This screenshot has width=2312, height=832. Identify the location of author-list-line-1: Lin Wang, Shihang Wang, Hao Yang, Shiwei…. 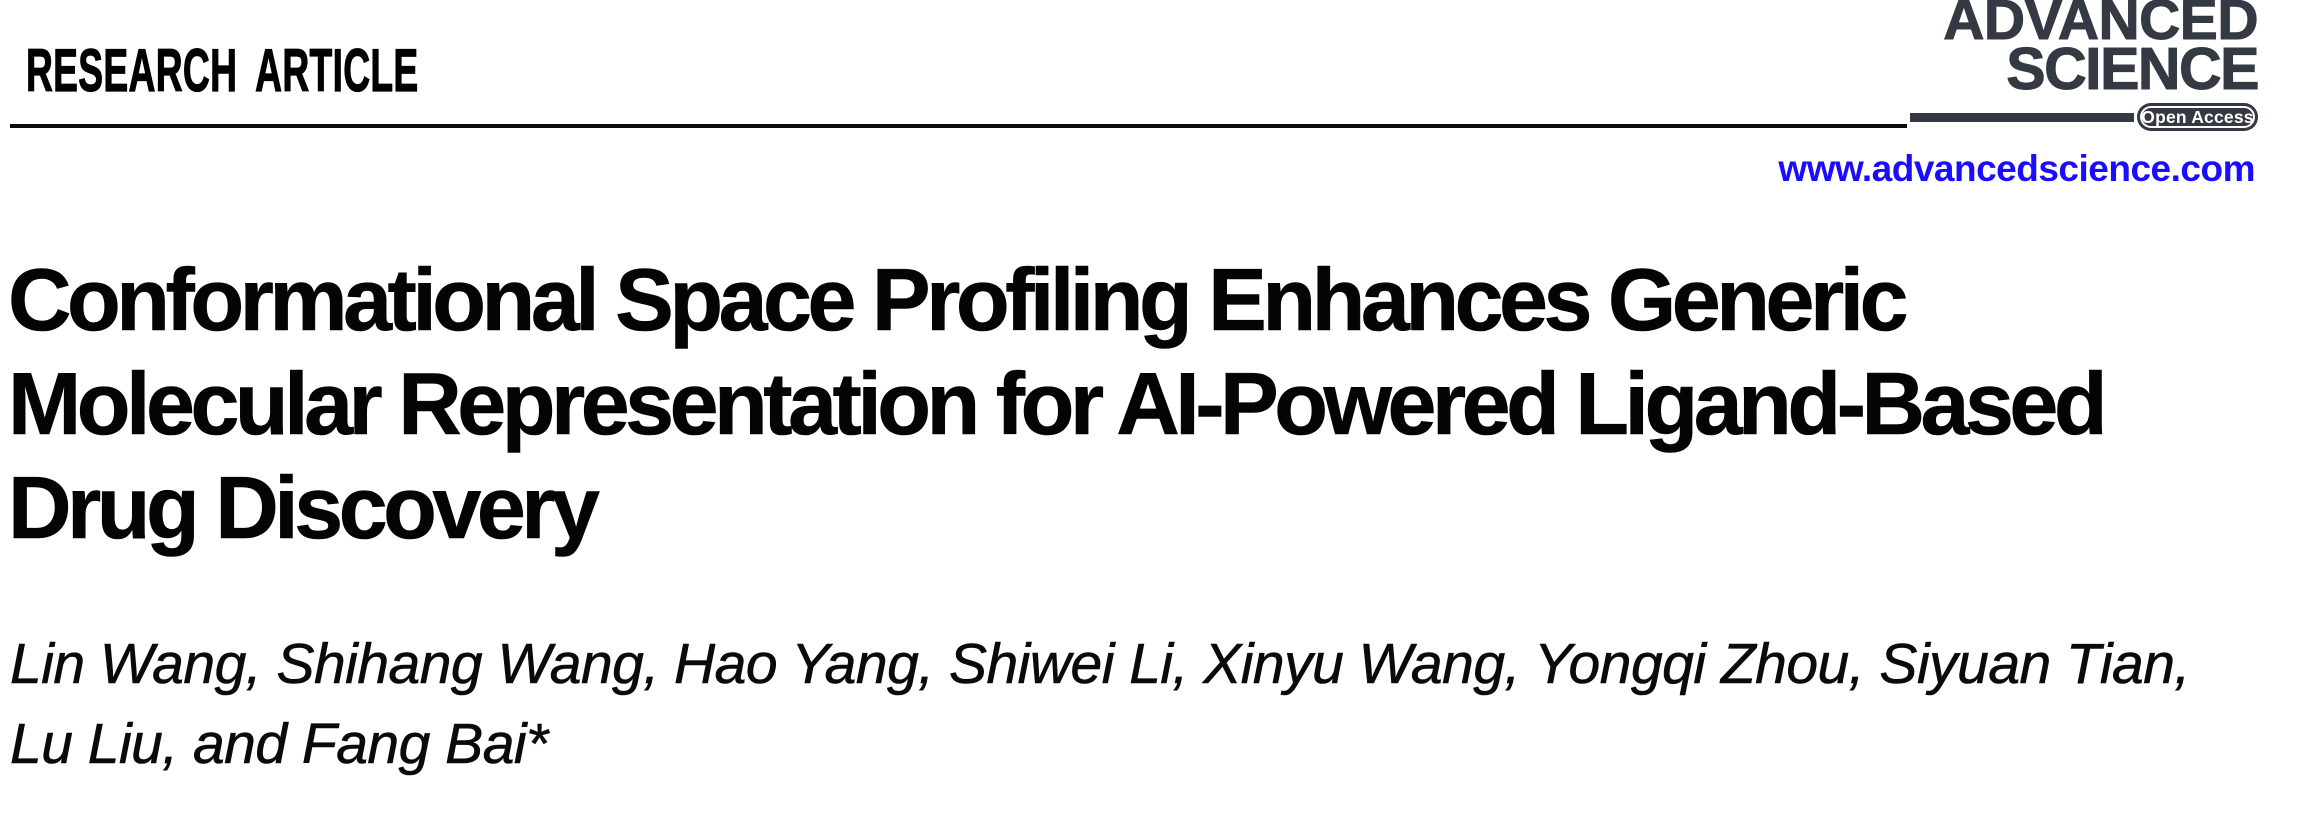
(1100, 664).